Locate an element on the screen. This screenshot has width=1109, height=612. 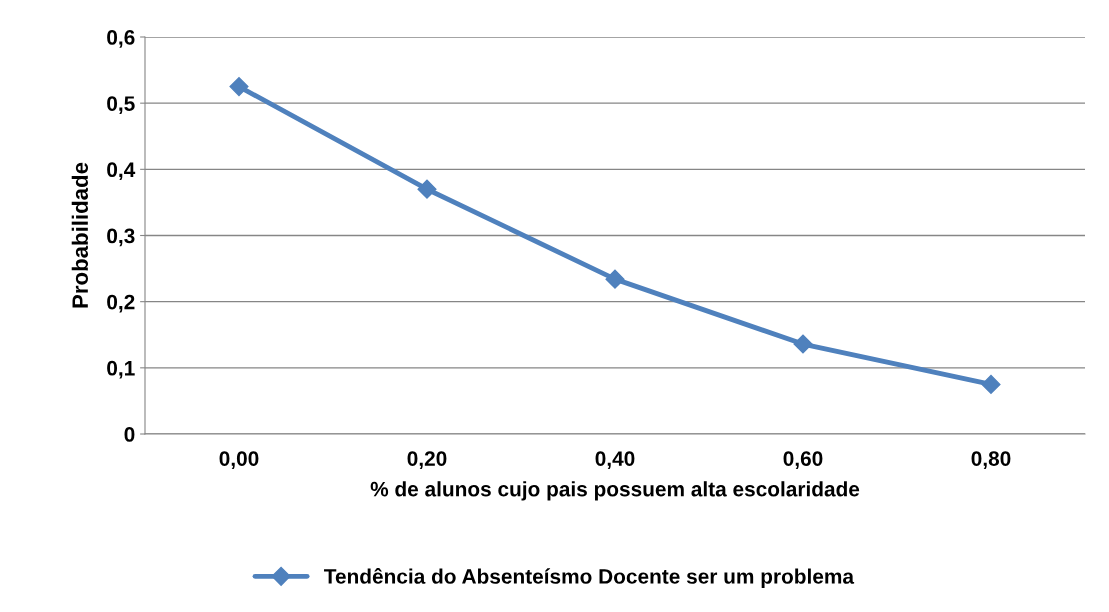
y-axis-title: Probabilidade is located at coordinates (80, 235).